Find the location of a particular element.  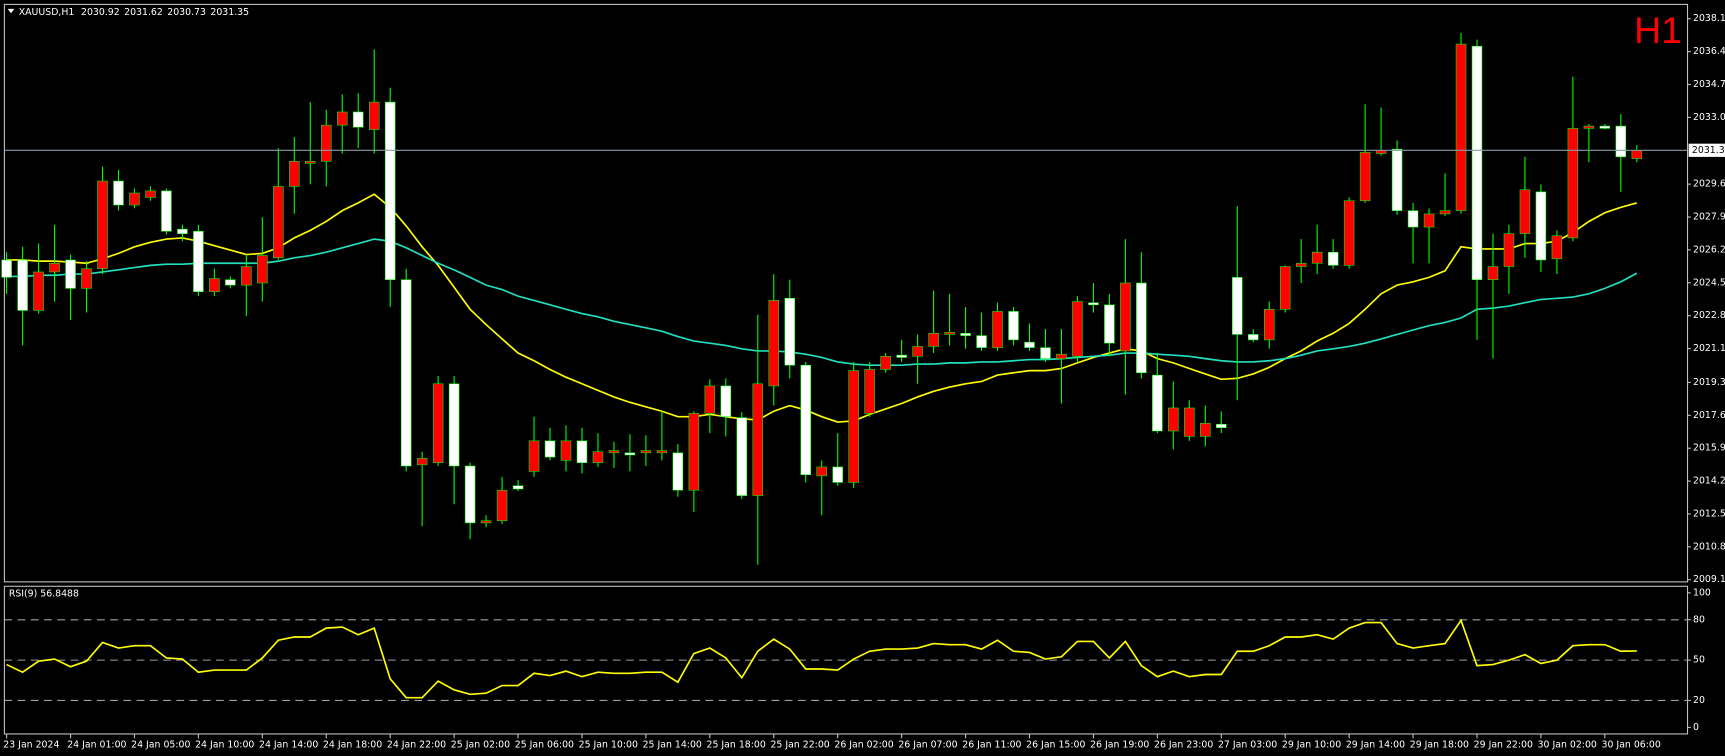

x-tick-label: 25 Jan 10:00 is located at coordinates (608, 744).